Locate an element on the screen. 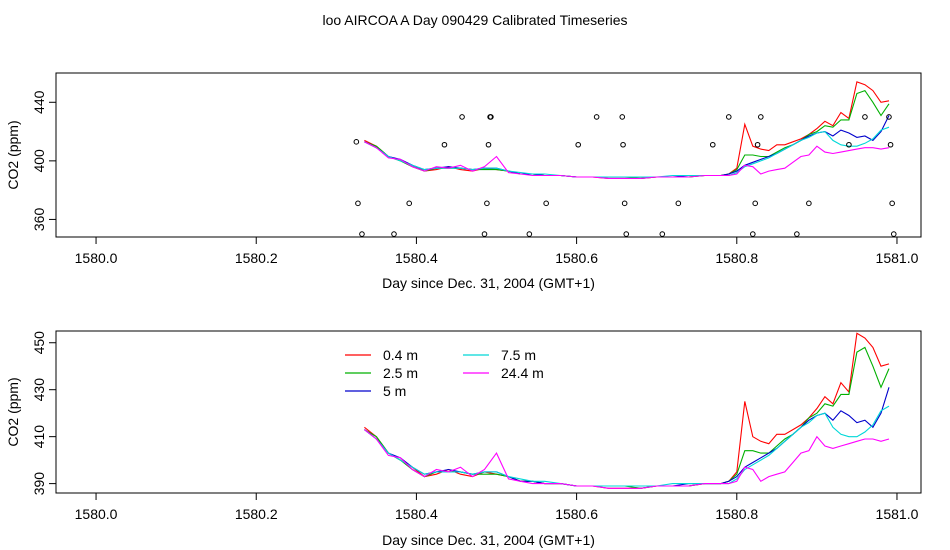  legend-label-24-4-m: 24.4 m is located at coordinates (522, 373).